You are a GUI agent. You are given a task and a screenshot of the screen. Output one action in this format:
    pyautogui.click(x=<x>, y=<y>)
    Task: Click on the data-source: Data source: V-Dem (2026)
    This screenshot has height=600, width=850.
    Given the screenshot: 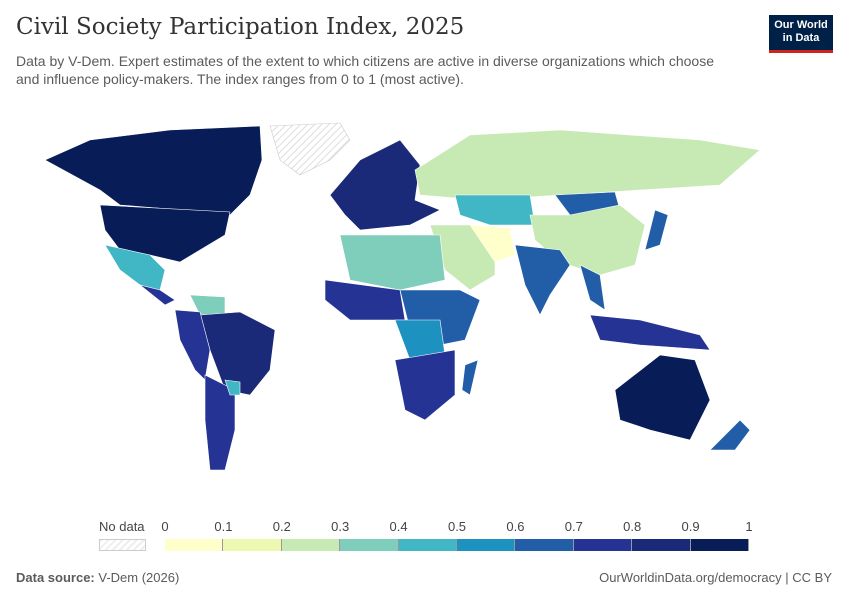 What is the action you would take?
    pyautogui.click(x=97, y=577)
    